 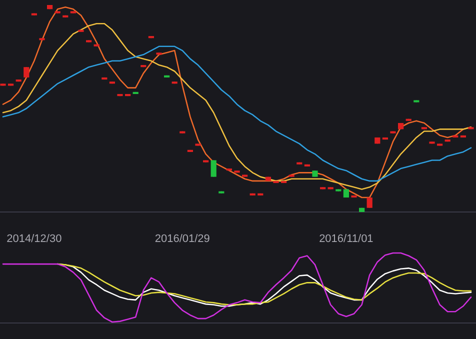 I want to click on x-tick-label: 2016/11/01, so click(x=346, y=239).